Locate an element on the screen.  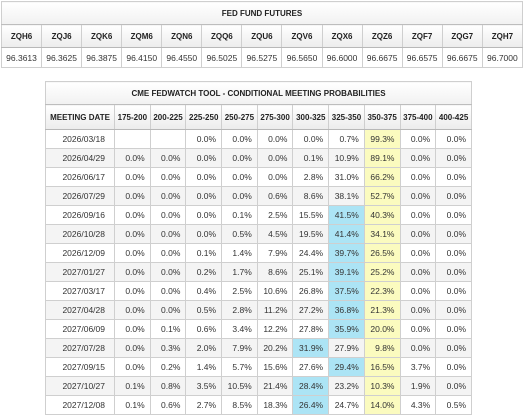
probability-cell: 8.6% is located at coordinates (275, 272).